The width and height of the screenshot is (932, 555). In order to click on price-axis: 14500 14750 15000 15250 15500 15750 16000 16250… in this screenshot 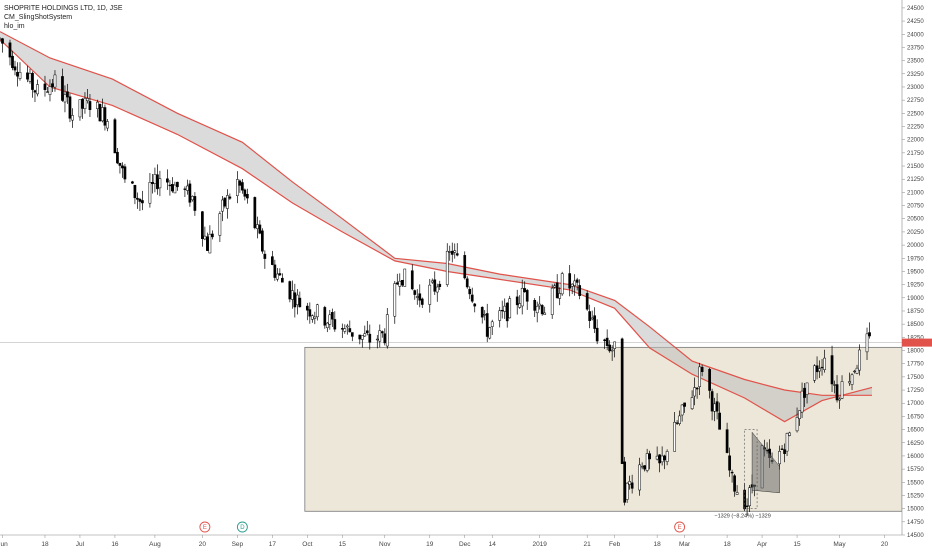, I will do `click(916, 275)`.